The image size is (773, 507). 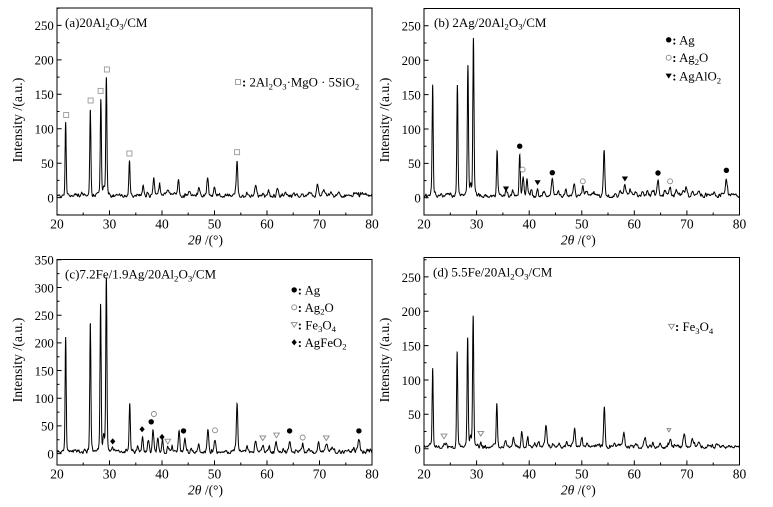 I want to click on svg-text: (c)7.2Fe/1.9Ag/20Al2O3/CM, so click(x=141, y=274).